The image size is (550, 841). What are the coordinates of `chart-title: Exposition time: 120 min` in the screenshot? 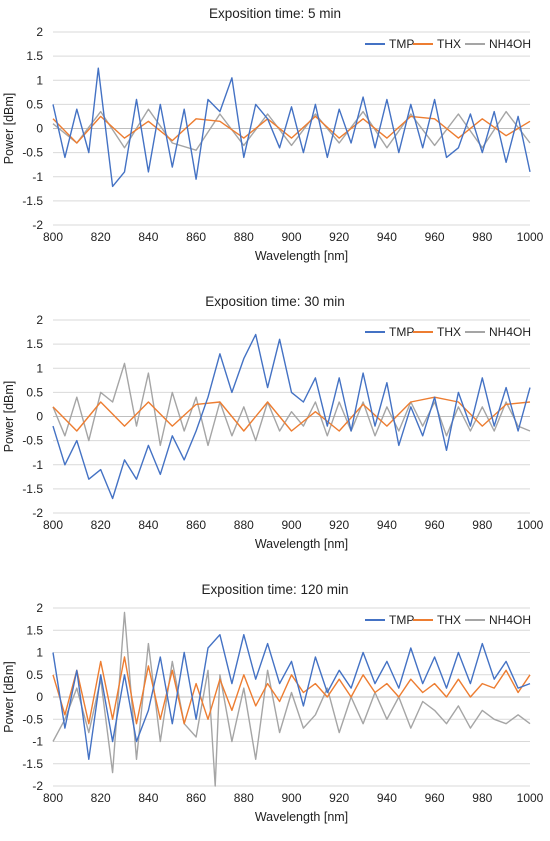 It's located at (274, 589).